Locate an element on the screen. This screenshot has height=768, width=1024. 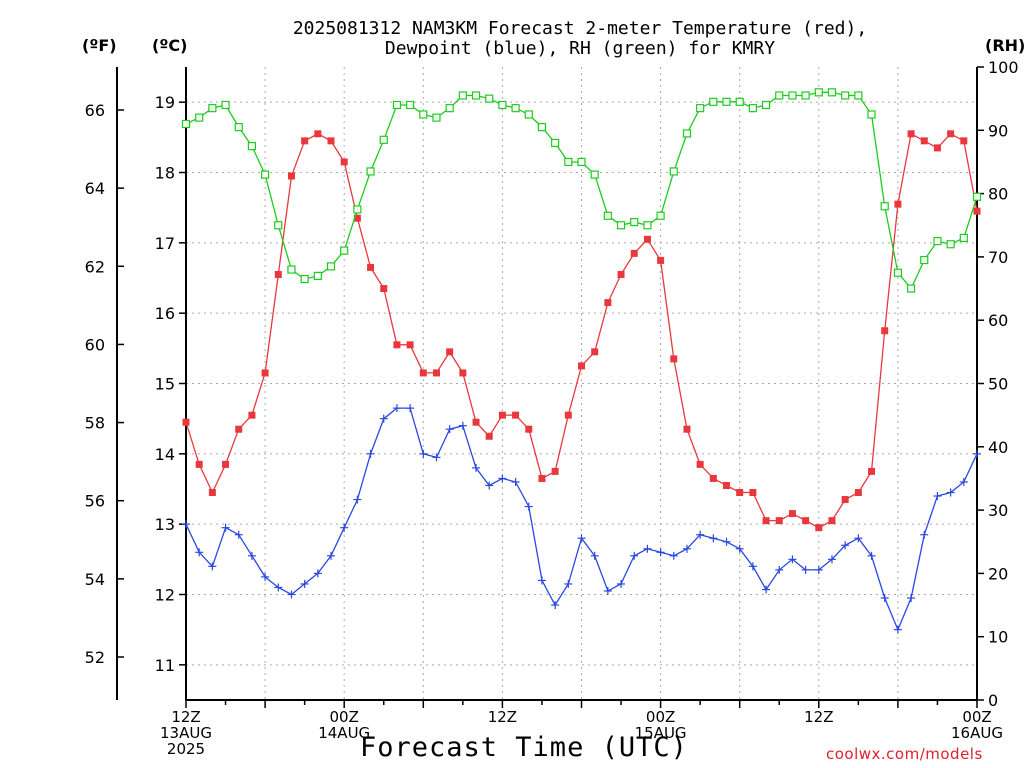
rh-tick-label: 80 is located at coordinates (998, 194).